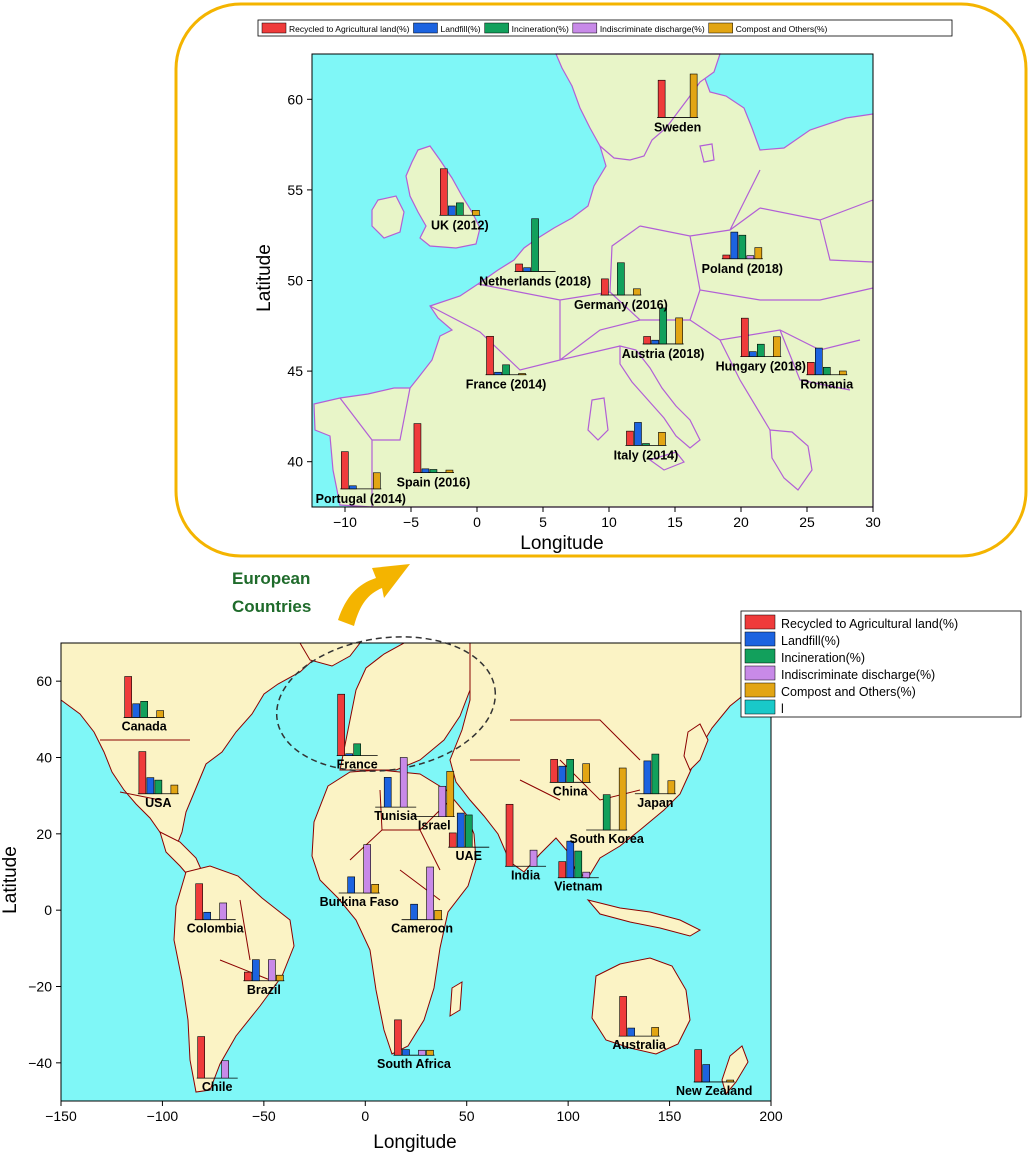 The width and height of the screenshot is (1031, 1154). Describe the element at coordinates (677, 127) in the screenshot. I see `country-label-sweden: Sweden` at that location.